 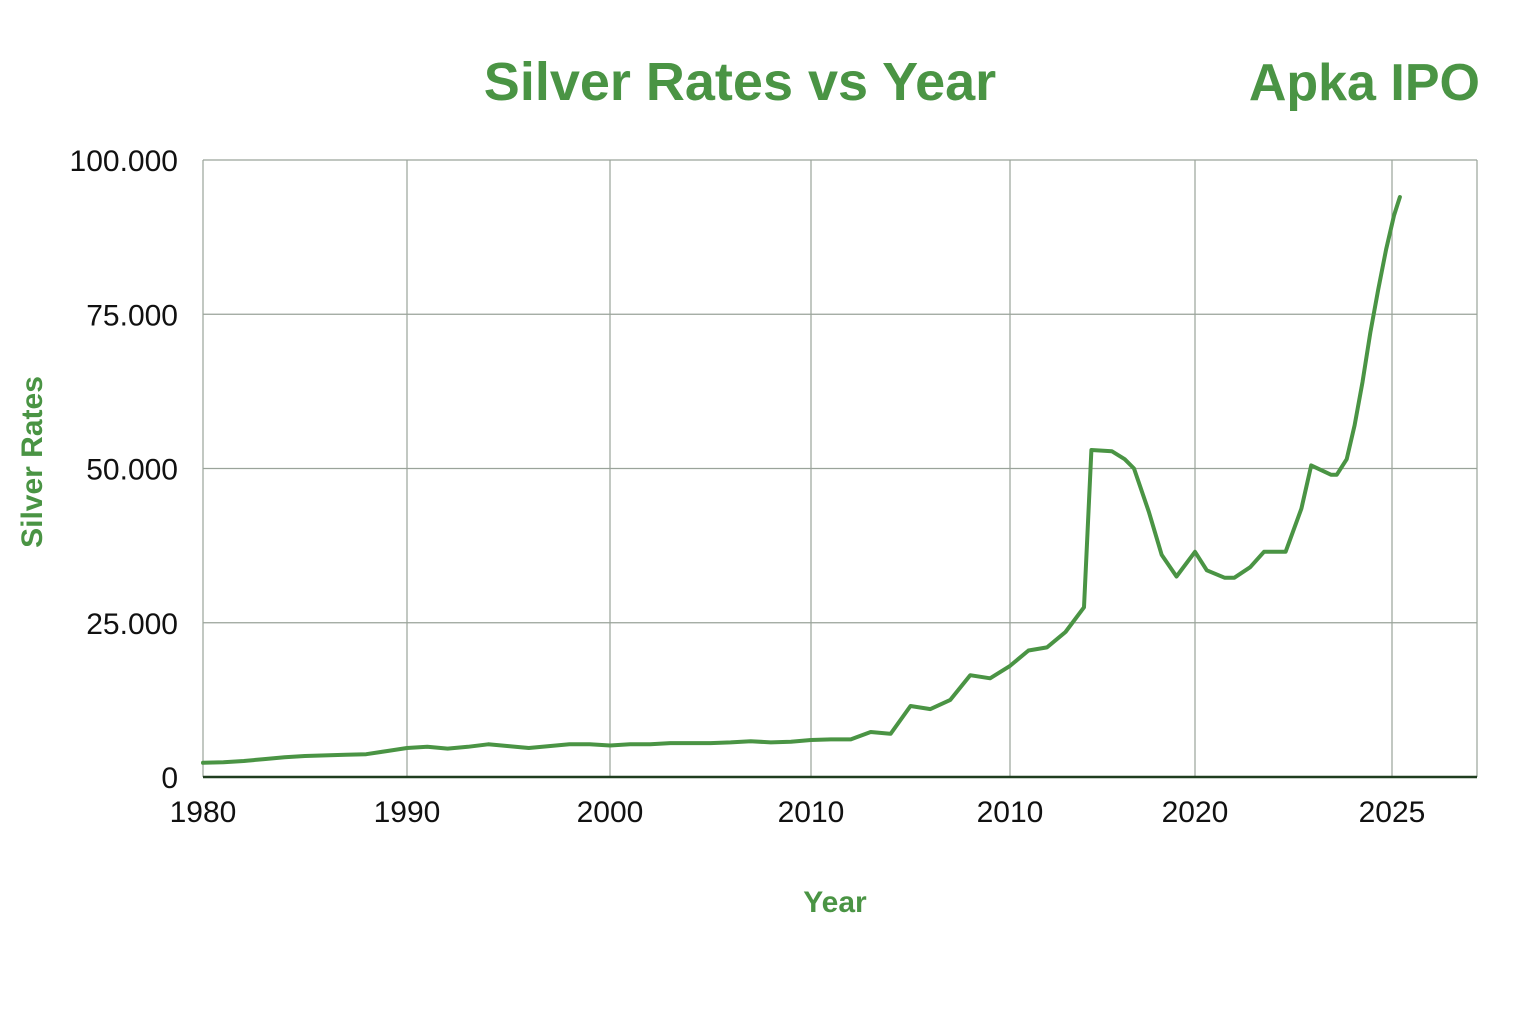 I want to click on brand-logo-text: Apka IPO, so click(x=1364, y=83).